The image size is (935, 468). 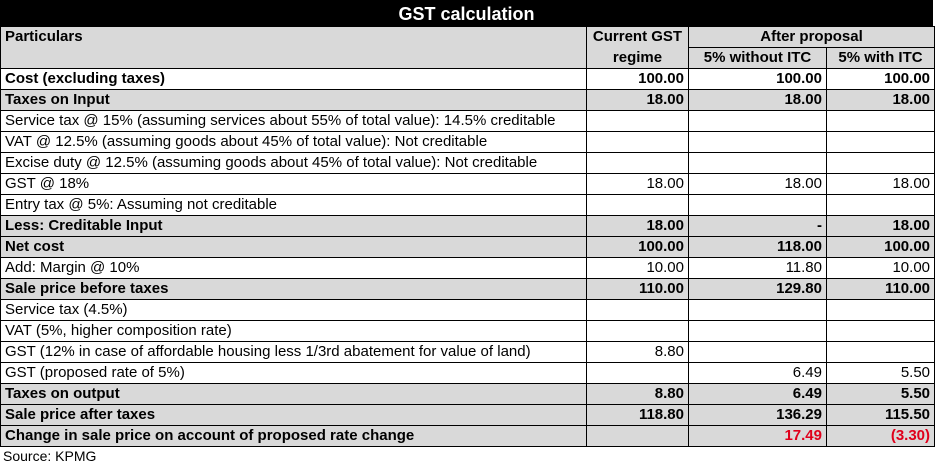 I want to click on header-row-2: regime 5% without ITC 5% with ITC, so click(x=468, y=58).